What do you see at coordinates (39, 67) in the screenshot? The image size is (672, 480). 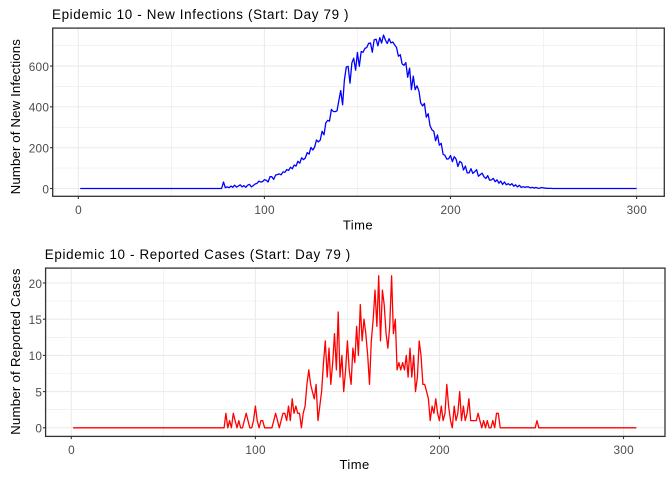 I see `svg-text: 600` at bounding box center [39, 67].